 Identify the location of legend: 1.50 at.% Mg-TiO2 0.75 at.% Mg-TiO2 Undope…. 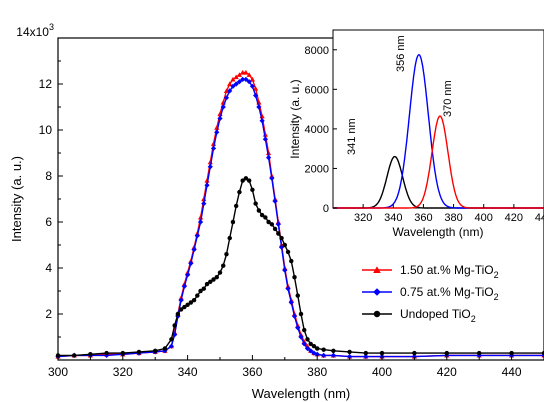
(430, 293).